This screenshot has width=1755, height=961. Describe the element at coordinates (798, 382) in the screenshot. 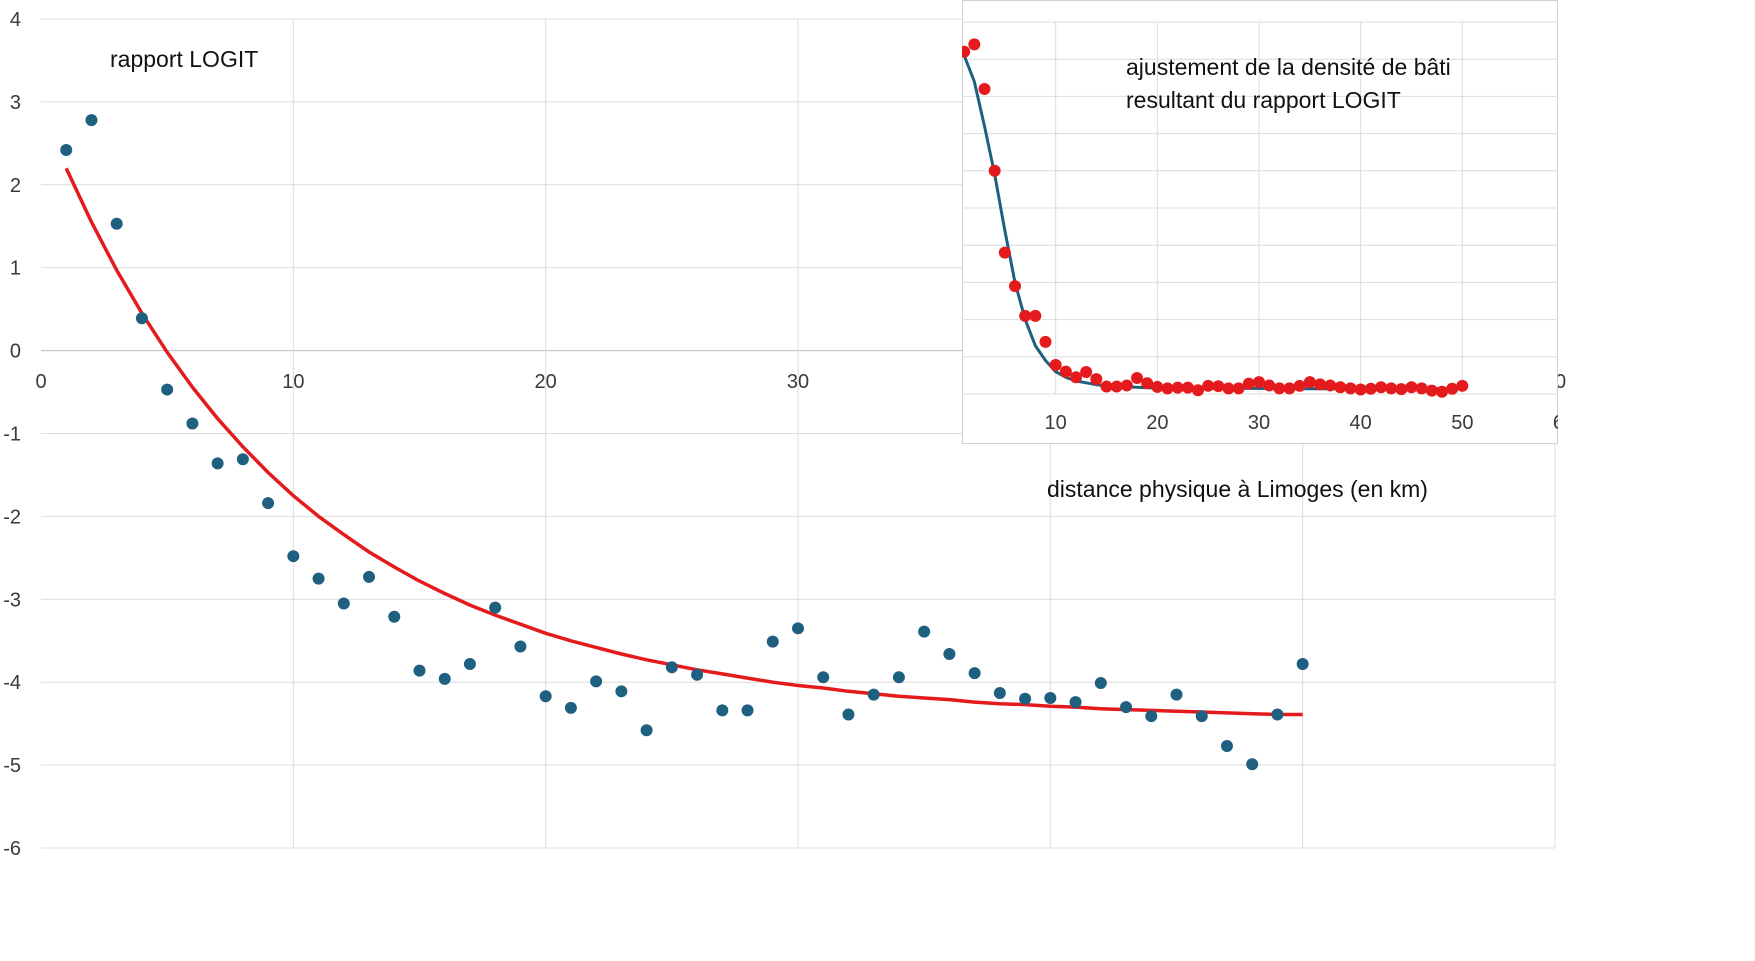

I see `x-tick-label: 30` at that location.